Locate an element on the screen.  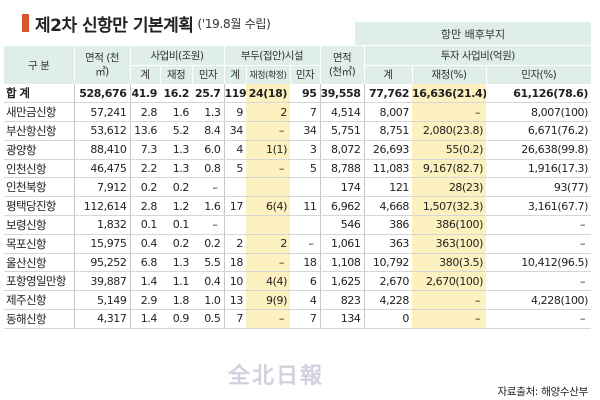
cell-b-private: 25.7 is located at coordinates (208, 94).